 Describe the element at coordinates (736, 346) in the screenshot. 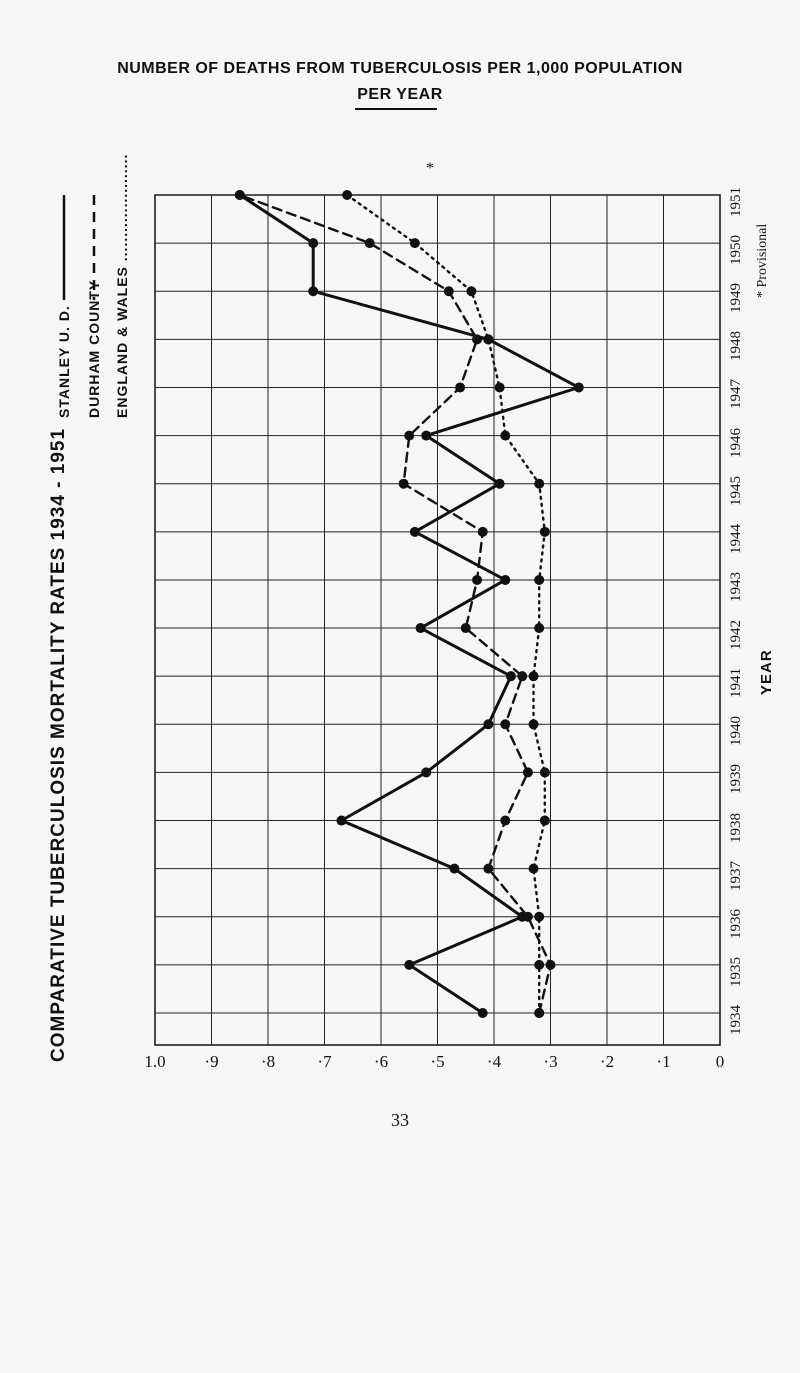

I see `year-tick-label: 1948` at that location.